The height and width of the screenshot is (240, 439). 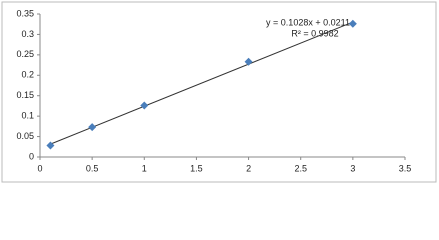 I want to click on y-tick-label: 0.2, so click(x=27, y=75).